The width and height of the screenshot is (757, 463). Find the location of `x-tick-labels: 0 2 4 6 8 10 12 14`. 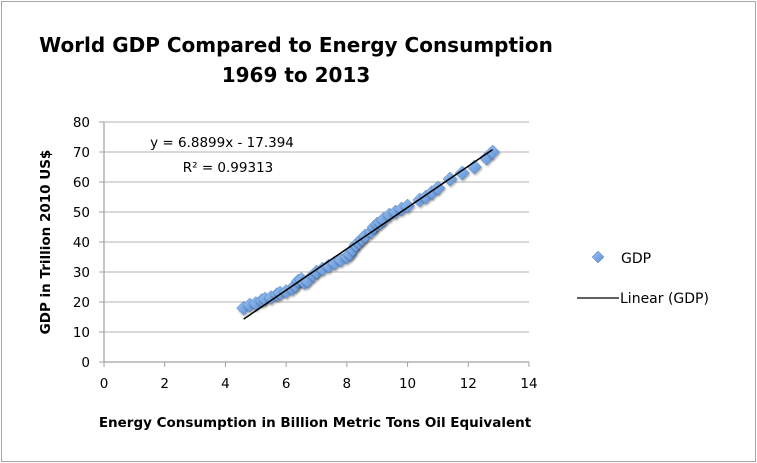

x-tick-labels: 0 2 4 6 8 10 12 14 is located at coordinates (319, 384).